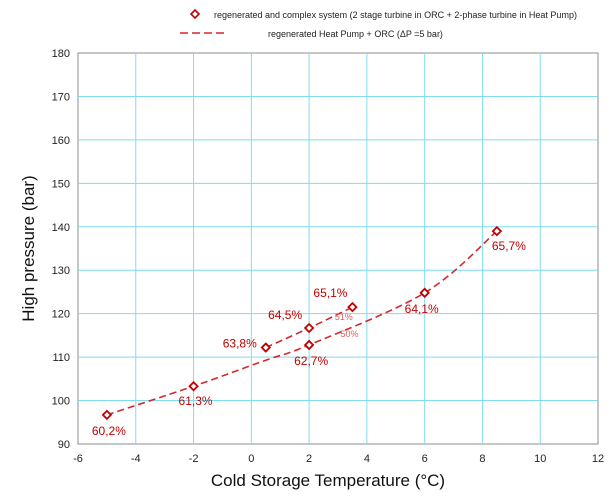 The height and width of the screenshot is (500, 615). I want to click on y-axis-title: High pressure (bar), so click(28, 248).